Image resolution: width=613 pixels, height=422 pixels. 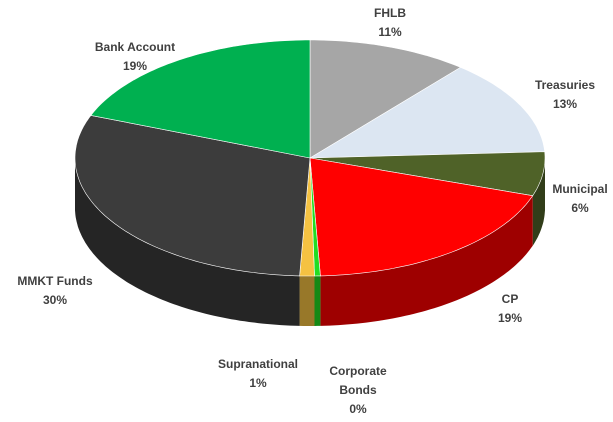 I want to click on data-label: Municipal 6%, so click(x=569, y=199).